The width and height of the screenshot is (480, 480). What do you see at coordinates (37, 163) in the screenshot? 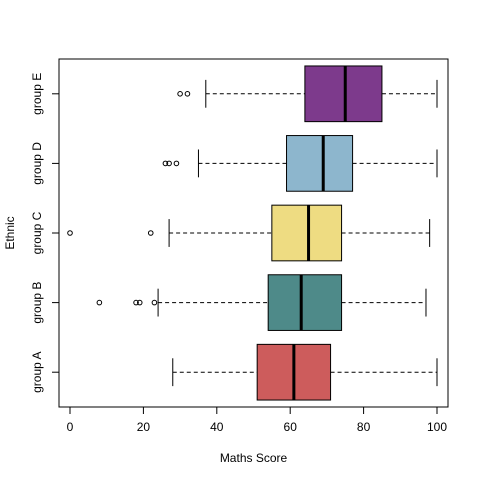
I see `y-tick-label-group-d: group D` at bounding box center [37, 163].